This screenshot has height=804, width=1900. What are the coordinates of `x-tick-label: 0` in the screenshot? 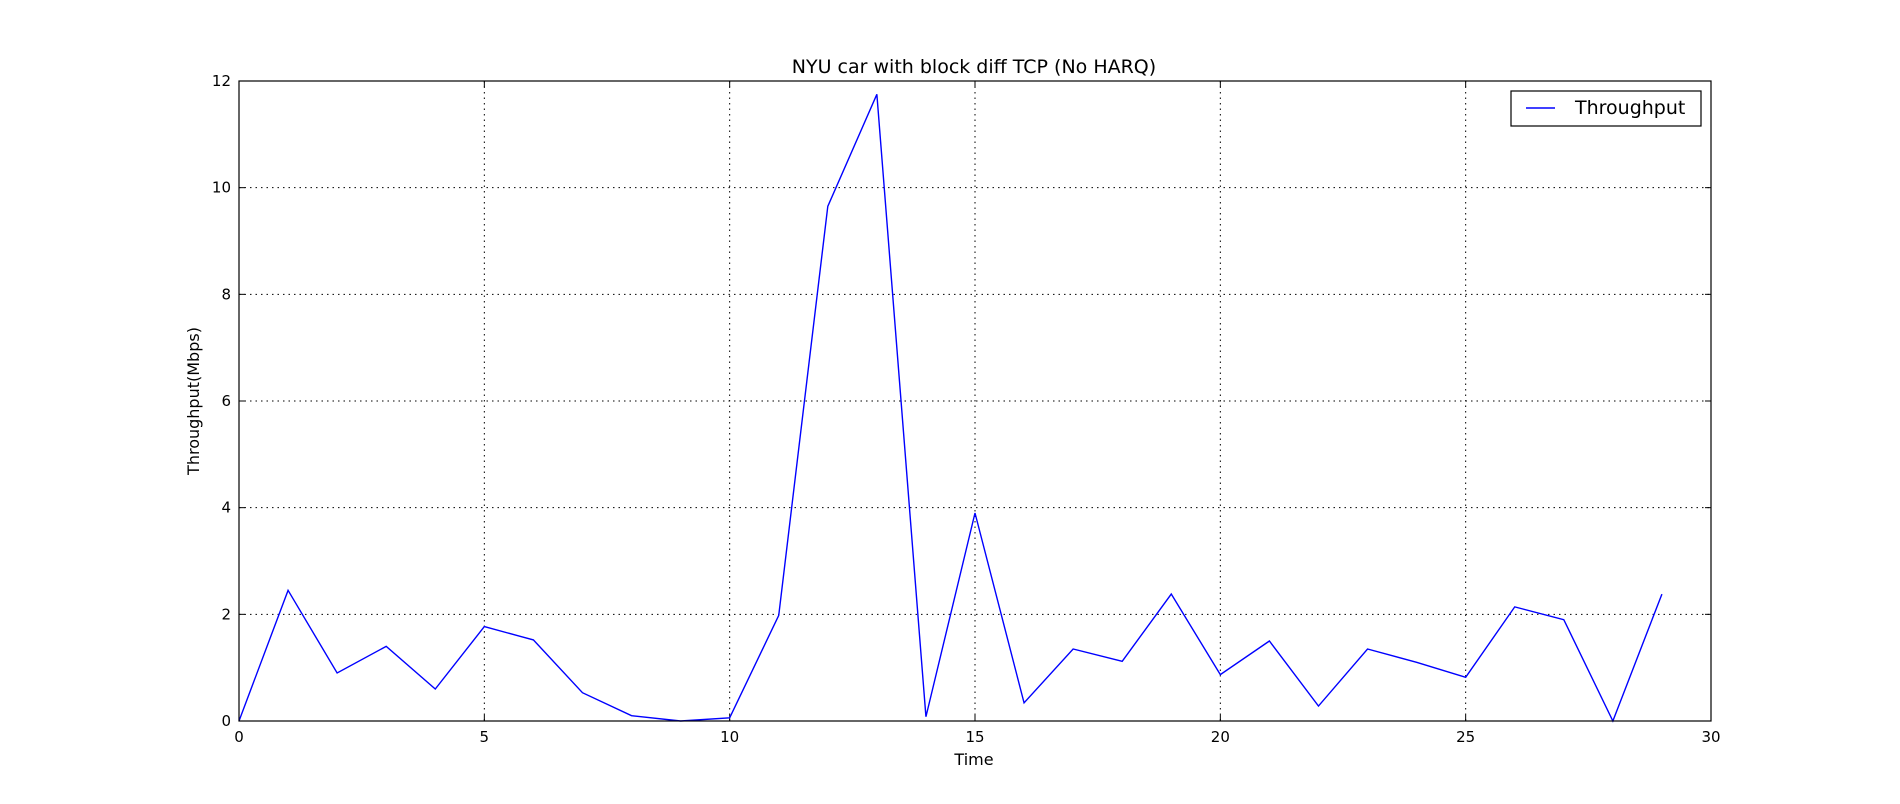 It's located at (239, 737).